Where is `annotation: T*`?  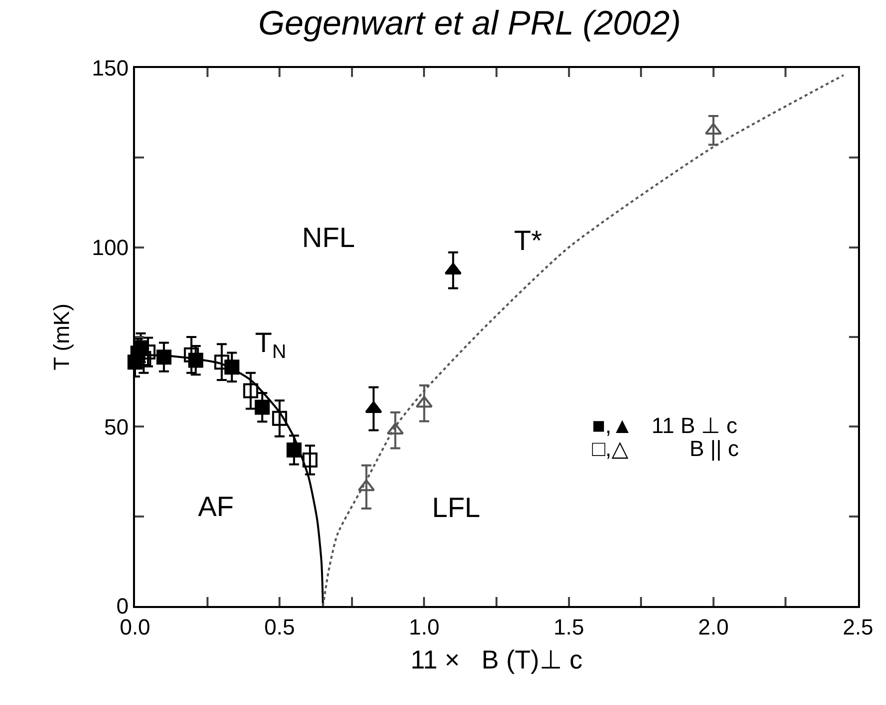 annotation: T* is located at coordinates (528, 240).